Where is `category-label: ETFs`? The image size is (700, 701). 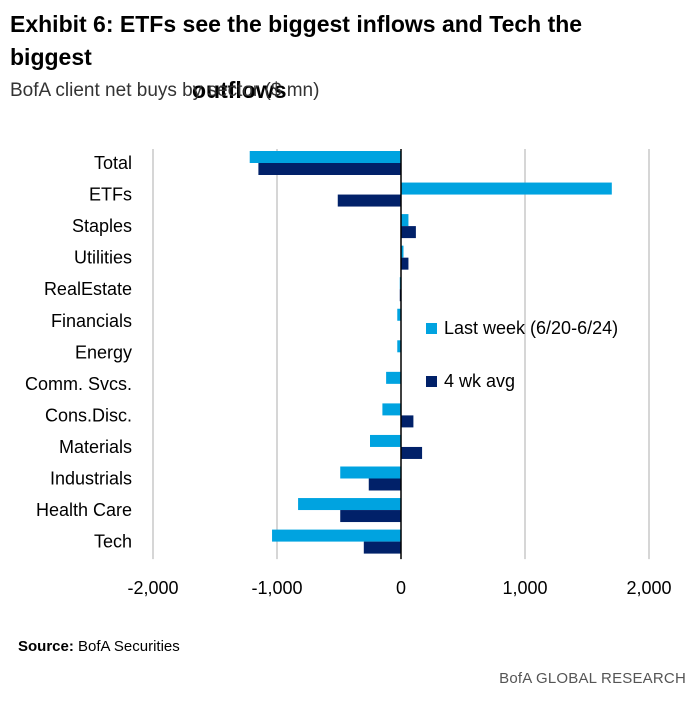 category-label: ETFs is located at coordinates (110, 195).